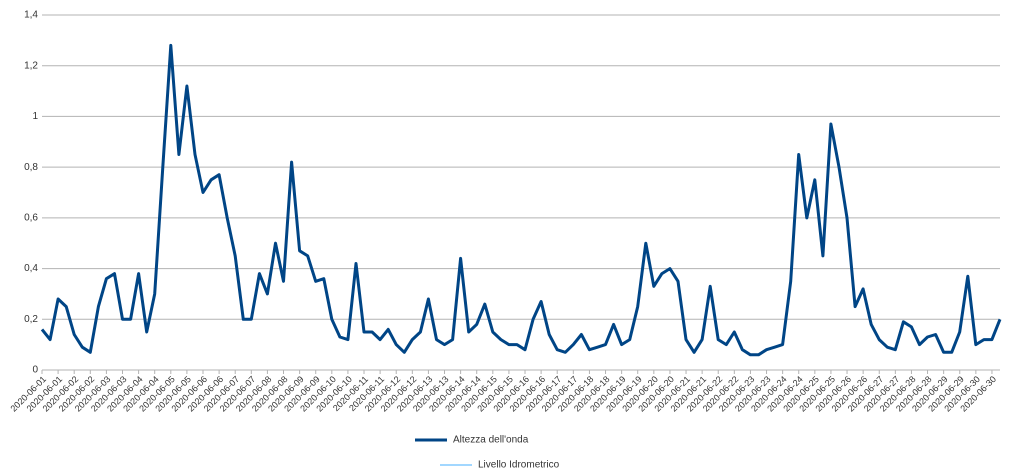 The width and height of the screenshot is (1009, 473). What do you see at coordinates (31, 217) in the screenshot?
I see `y-tick-label: 0,6` at bounding box center [31, 217].